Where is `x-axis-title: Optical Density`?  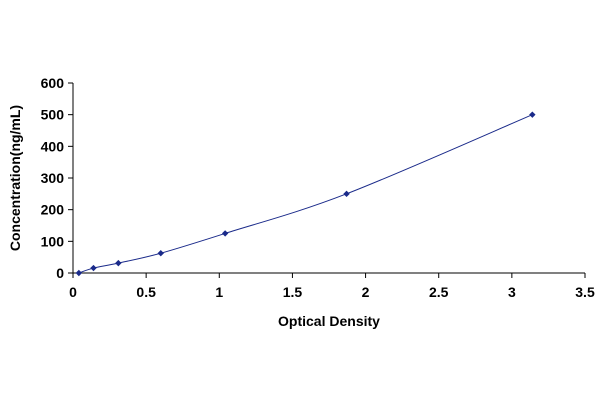
x-axis-title: Optical Density is located at coordinates (329, 321).